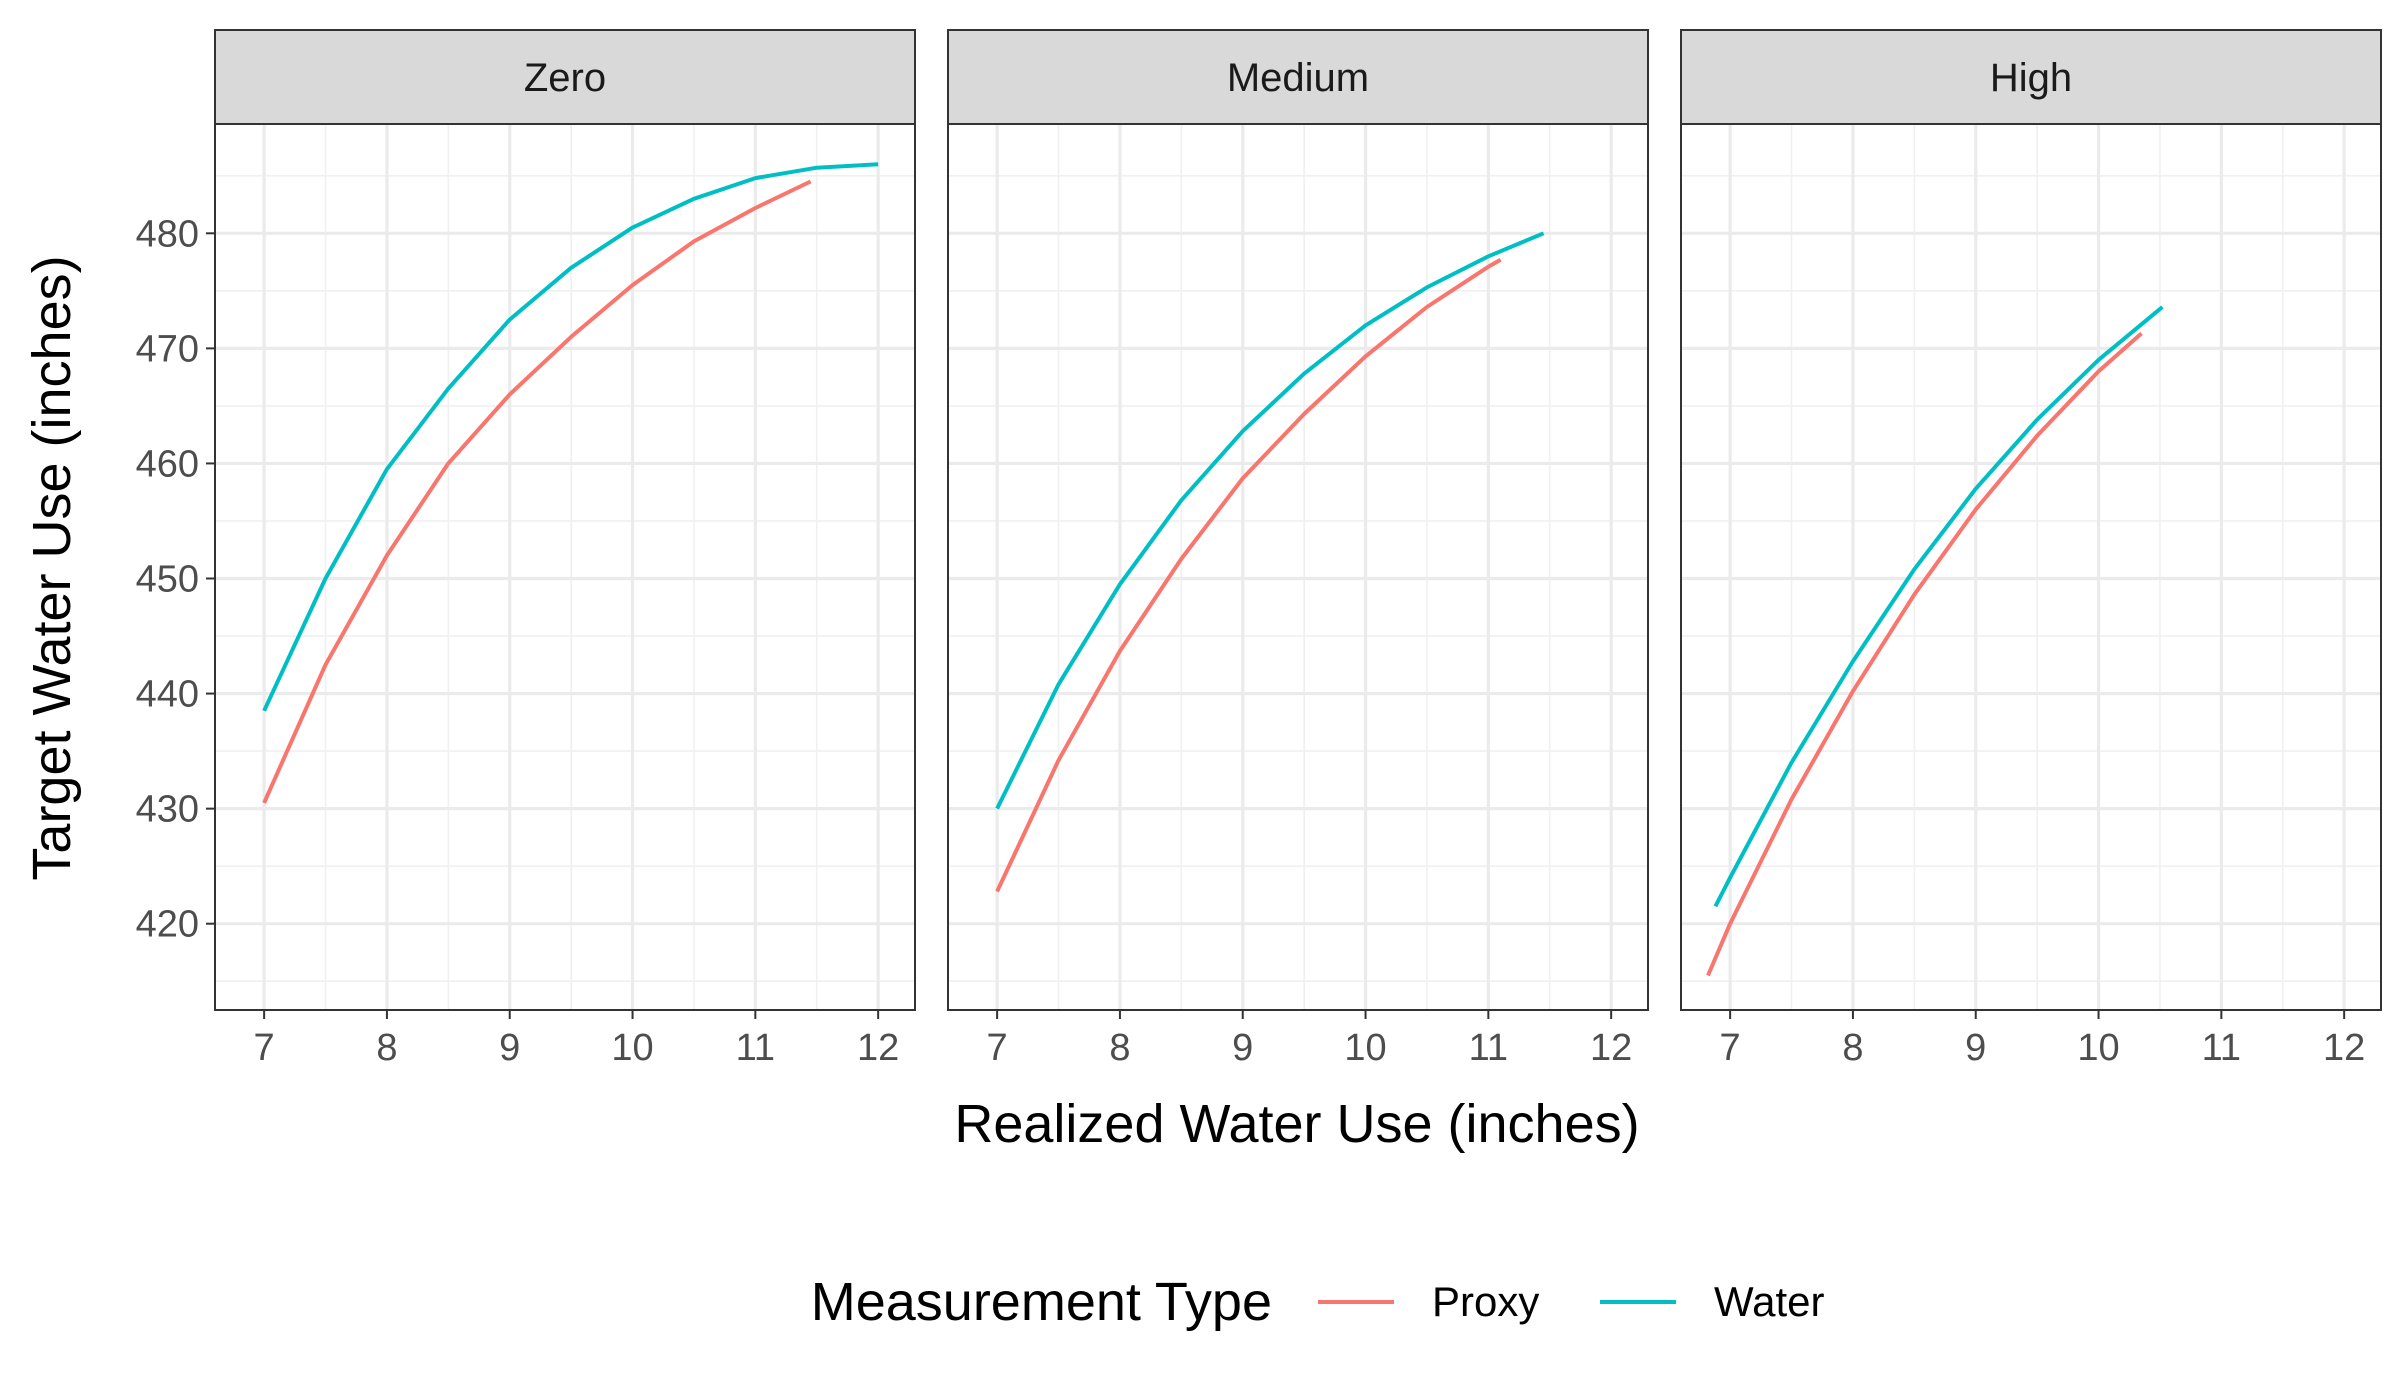 The width and height of the screenshot is (2400, 1400). I want to click on legend-label-proxy: Proxy, so click(1485, 1301).